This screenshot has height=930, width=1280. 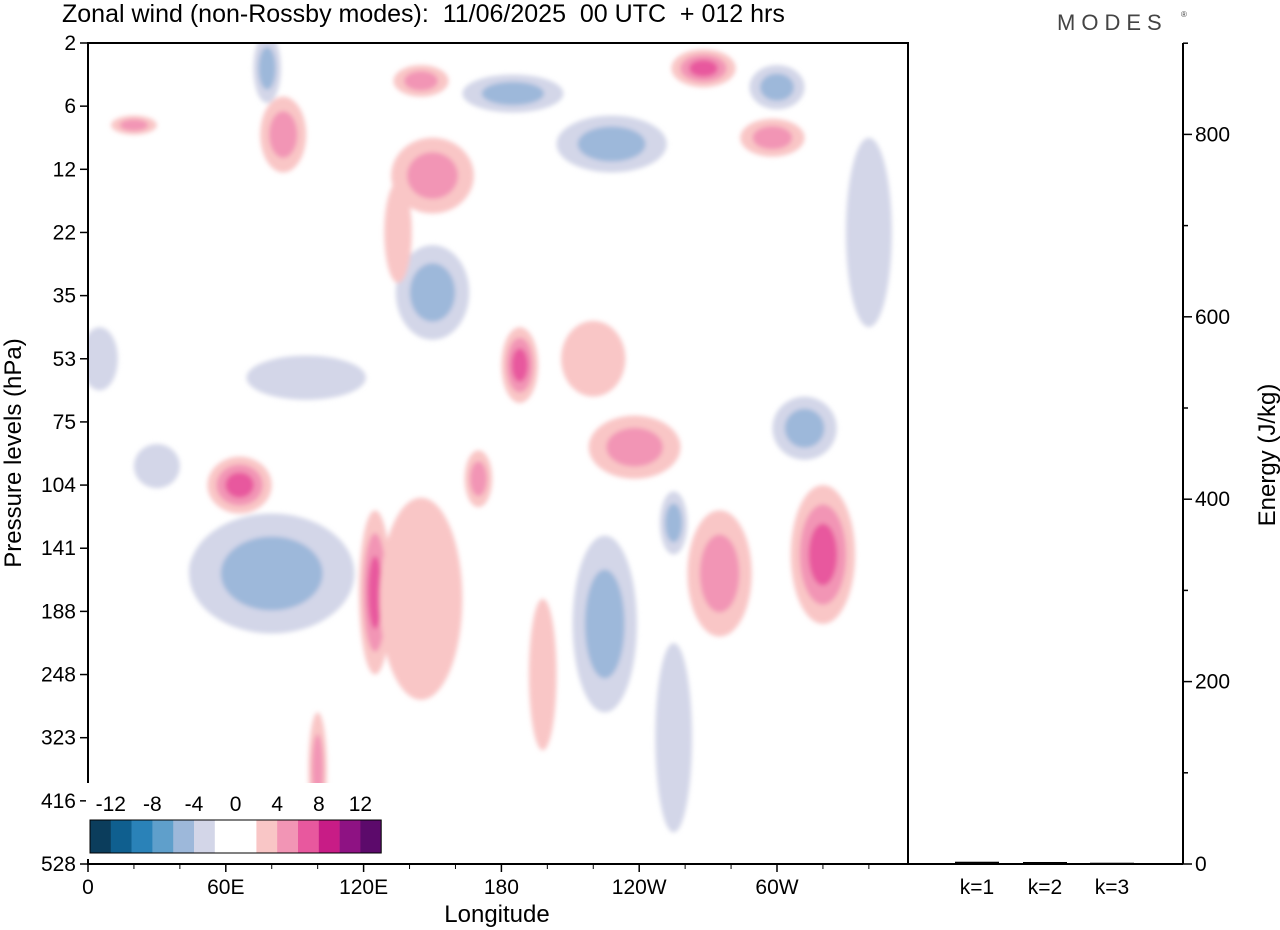 What do you see at coordinates (64, 296) in the screenshot?
I see `pressure-tick-label: 35` at bounding box center [64, 296].